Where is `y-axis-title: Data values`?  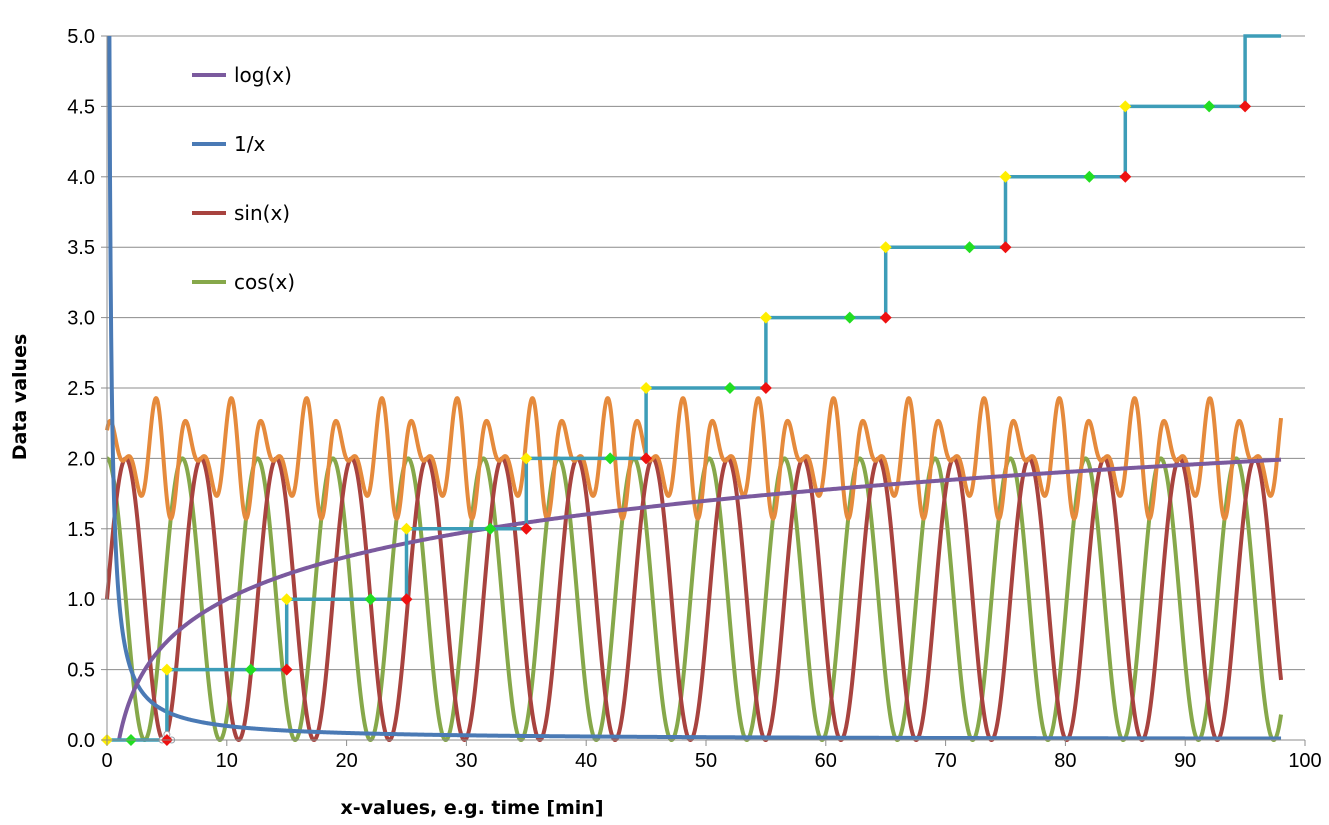
y-axis-title: Data values is located at coordinates (20, 397).